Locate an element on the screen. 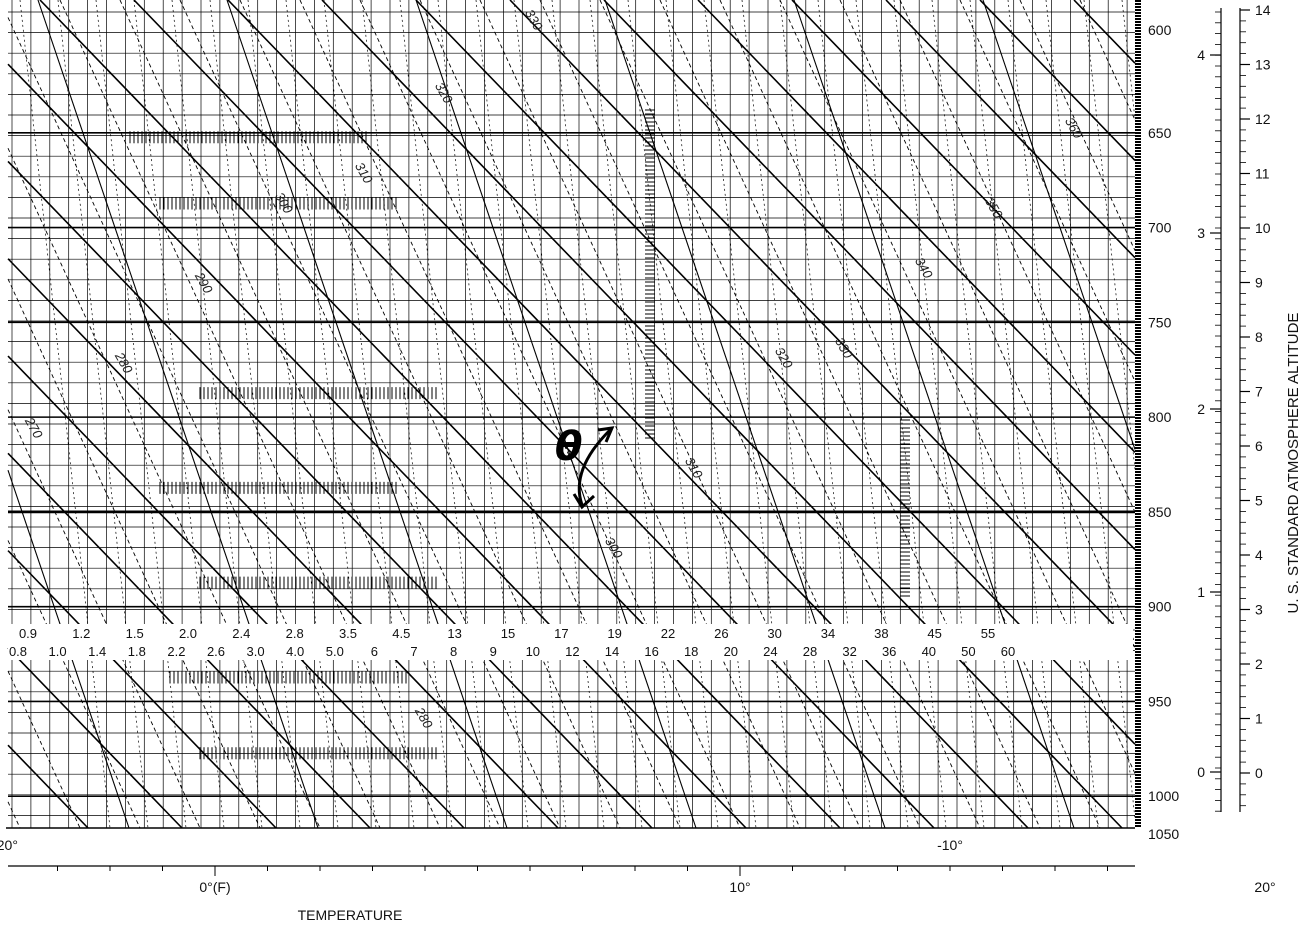 This screenshot has height=927, width=1316. mix-lower-label: 5.0 is located at coordinates (335, 651).